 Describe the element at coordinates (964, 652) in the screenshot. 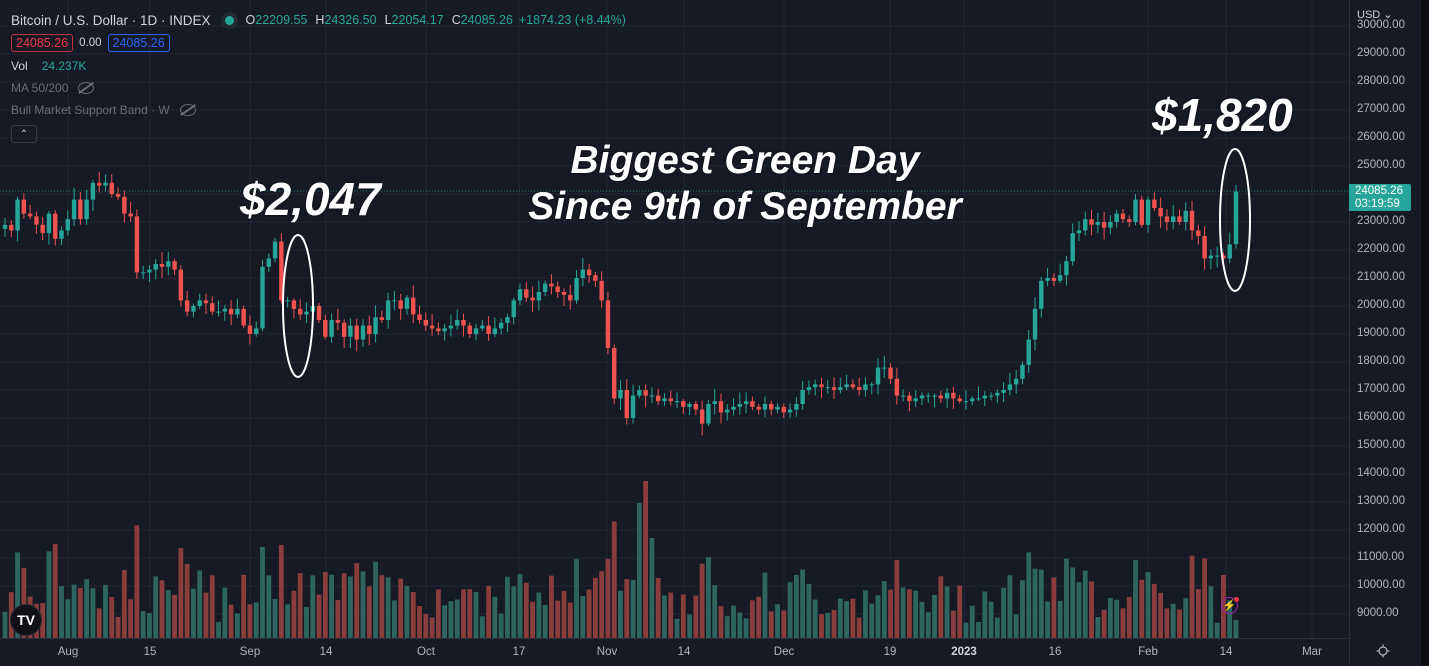

I see `time-label: 2023` at that location.